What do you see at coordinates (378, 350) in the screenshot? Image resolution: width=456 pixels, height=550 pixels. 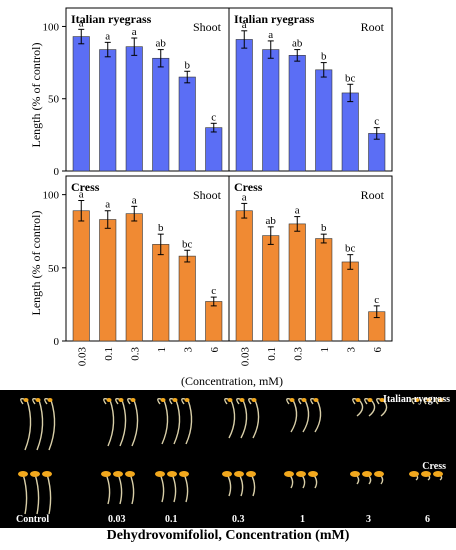 I see `x-tick-label: 6` at bounding box center [378, 350].